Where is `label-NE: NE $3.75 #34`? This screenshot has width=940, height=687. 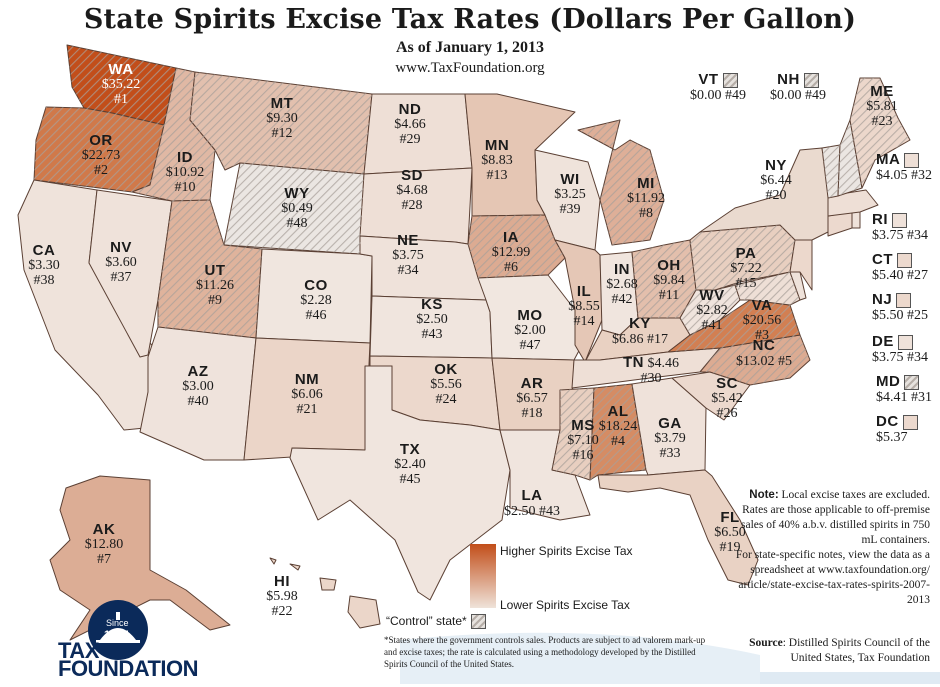 label-NE: NE $3.75 #34 is located at coordinates (408, 255).